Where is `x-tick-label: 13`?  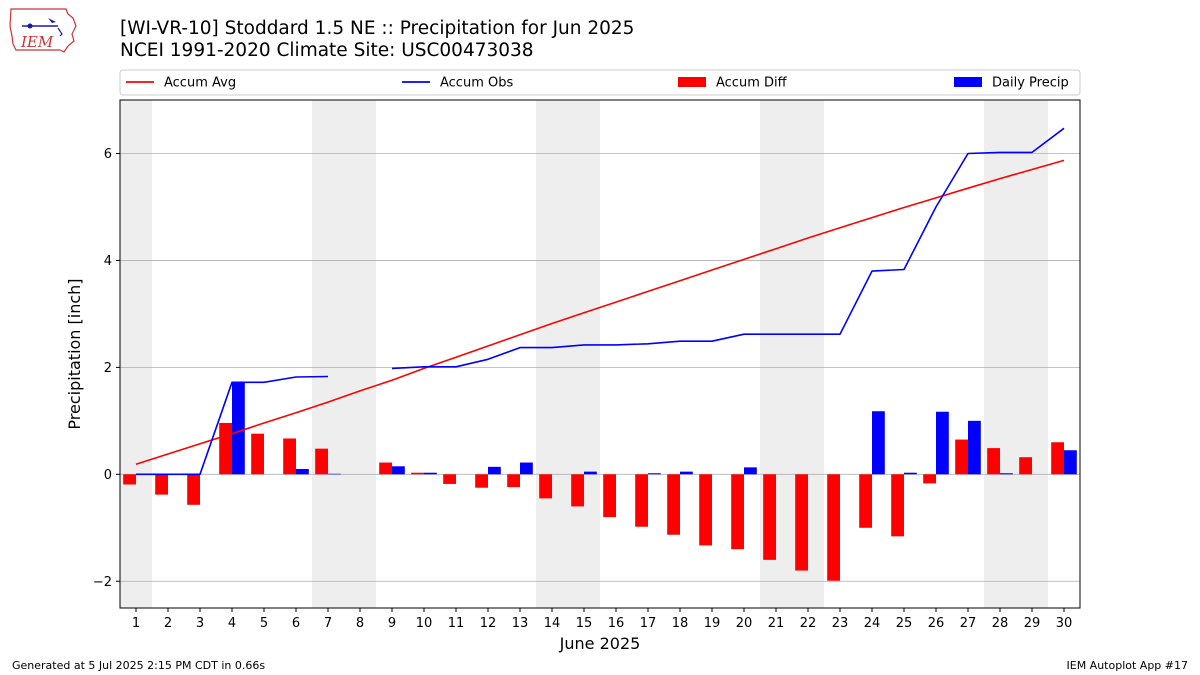 x-tick-label: 13 is located at coordinates (520, 623).